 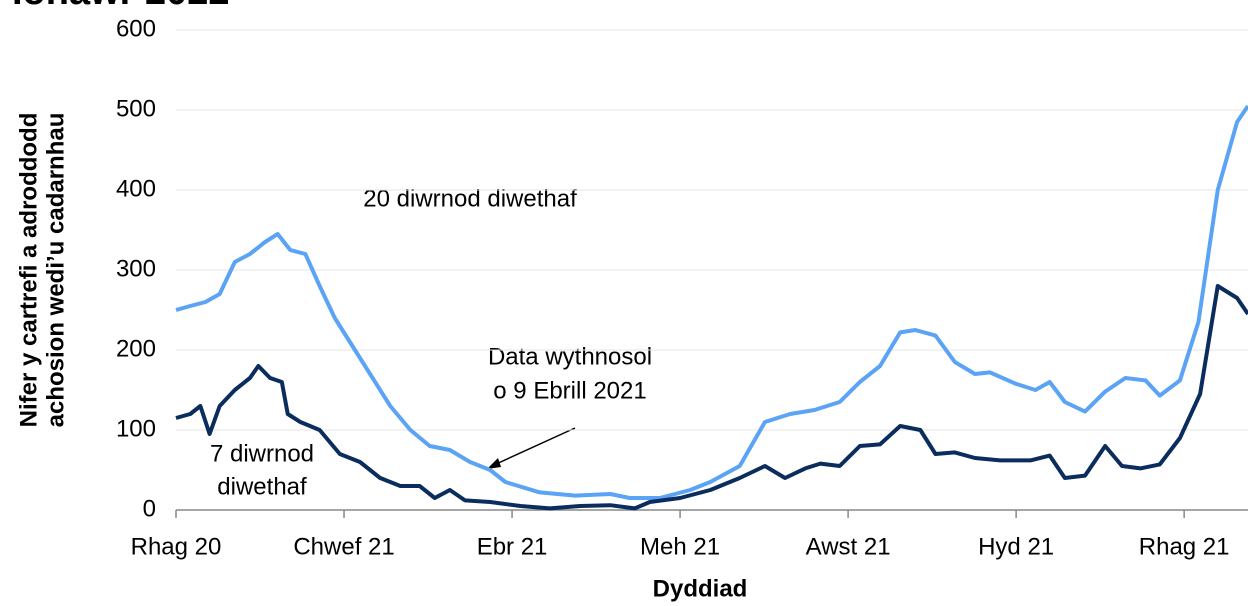 What do you see at coordinates (136, 28) in the screenshot?
I see `y-tick-label: 600` at bounding box center [136, 28].